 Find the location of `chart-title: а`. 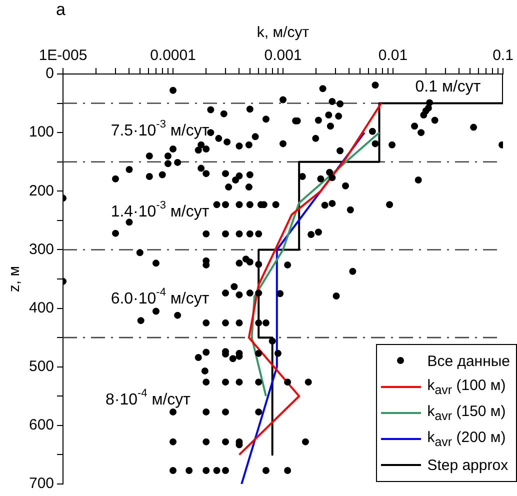

chart-title: а is located at coordinates (61, 10).